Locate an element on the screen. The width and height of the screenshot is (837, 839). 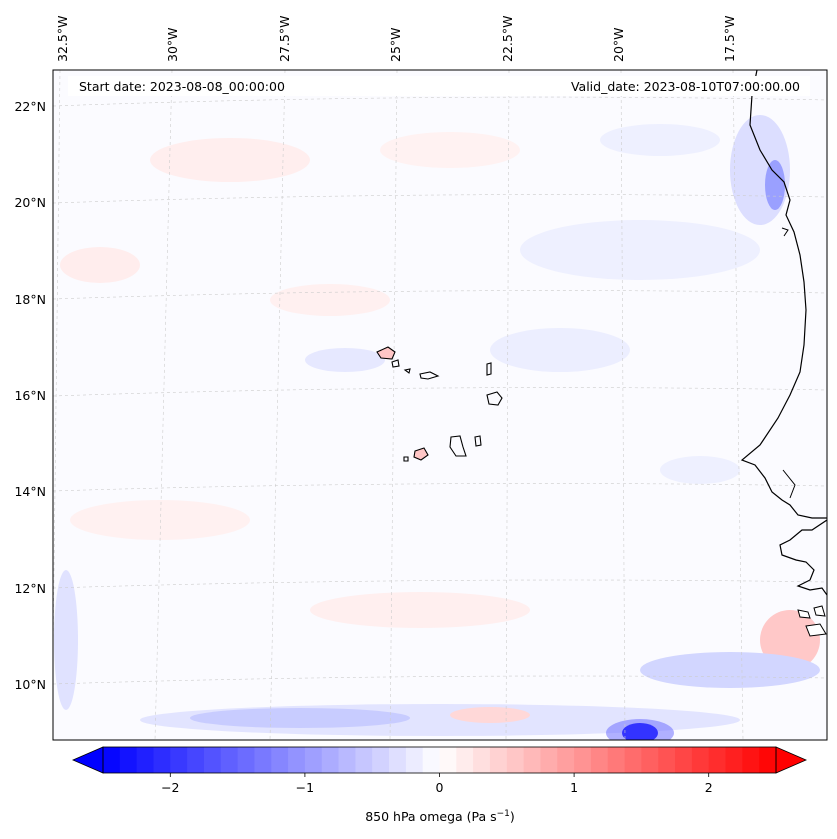
start-date-label: Start date: 2023-08-08_00:00:00 is located at coordinates (182, 86).